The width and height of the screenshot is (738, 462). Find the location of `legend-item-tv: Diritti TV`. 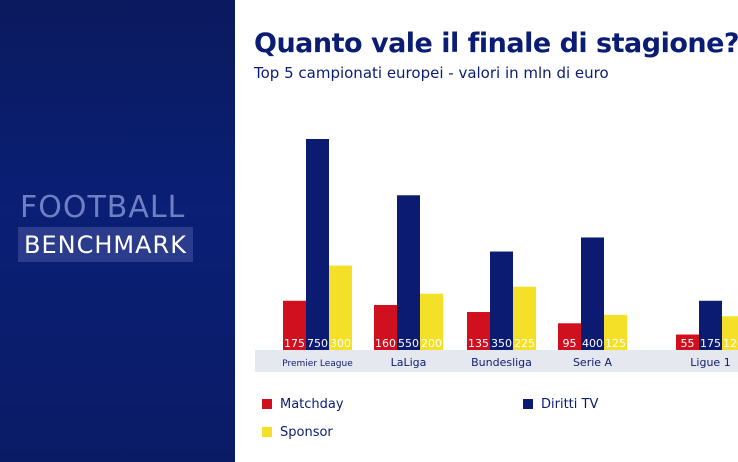

legend-item-tv: Diritti TV is located at coordinates (560, 404).